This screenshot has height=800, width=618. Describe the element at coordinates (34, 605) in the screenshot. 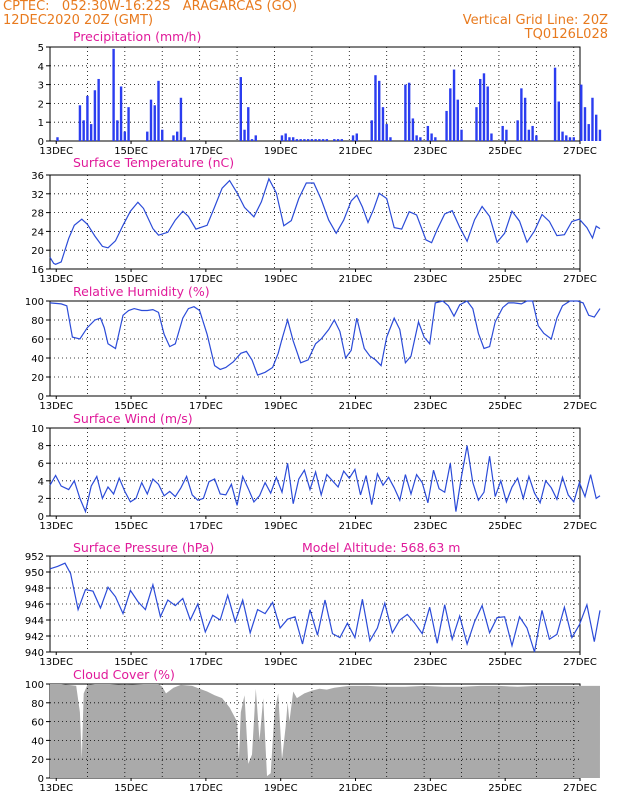

I see `y-tick-label: 946` at that location.